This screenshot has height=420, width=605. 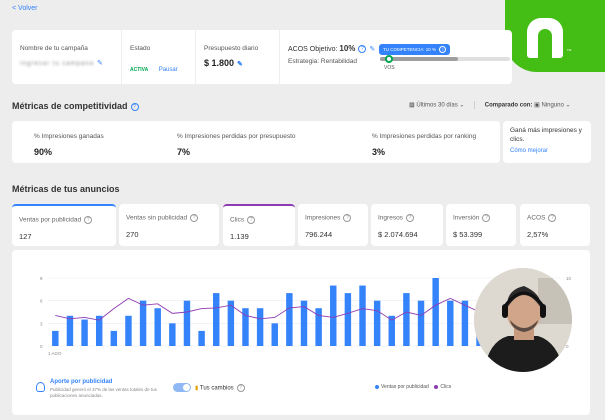 I want to click on acos-info-icon: ?, so click(x=362, y=49).